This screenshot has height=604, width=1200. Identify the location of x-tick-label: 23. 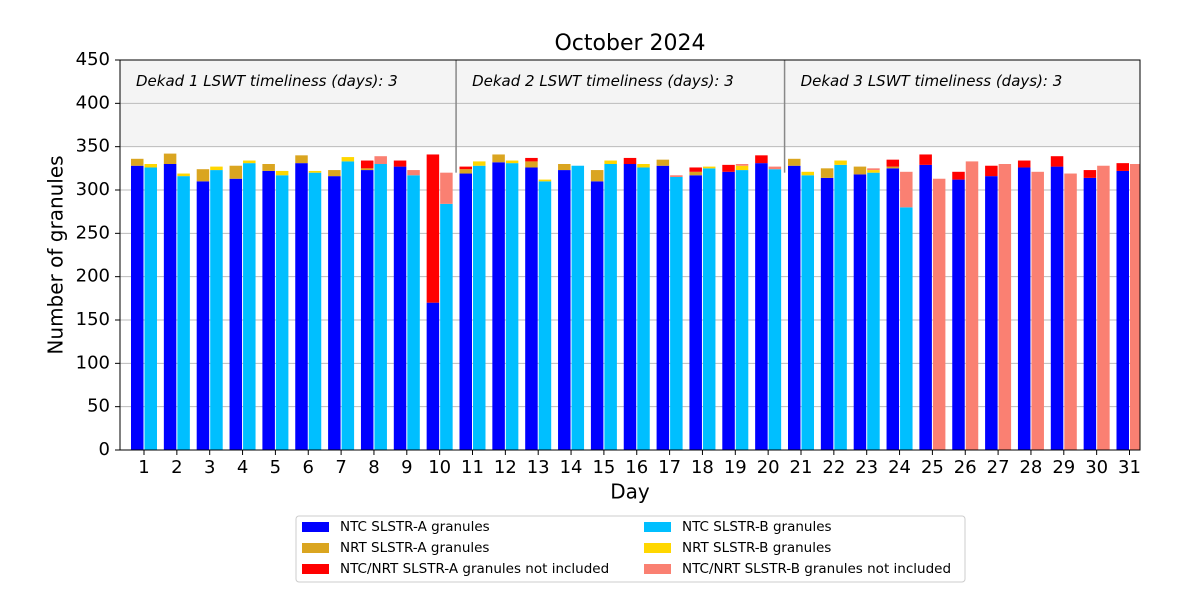
(866, 467).